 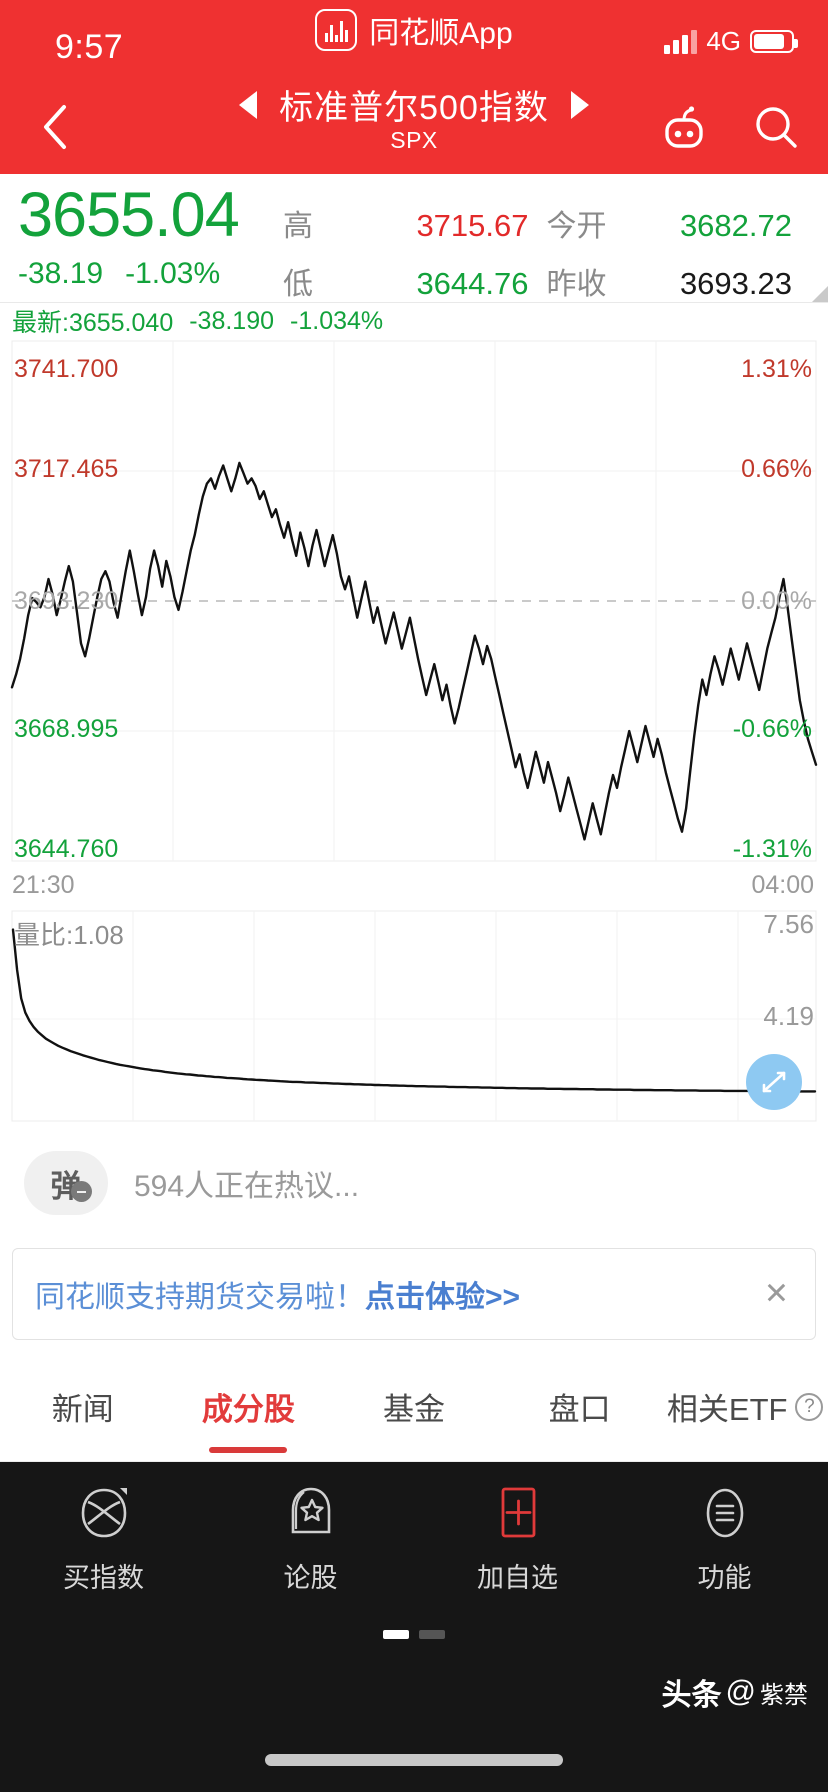 I want to click on stat-label: 高, so click(x=298, y=226).